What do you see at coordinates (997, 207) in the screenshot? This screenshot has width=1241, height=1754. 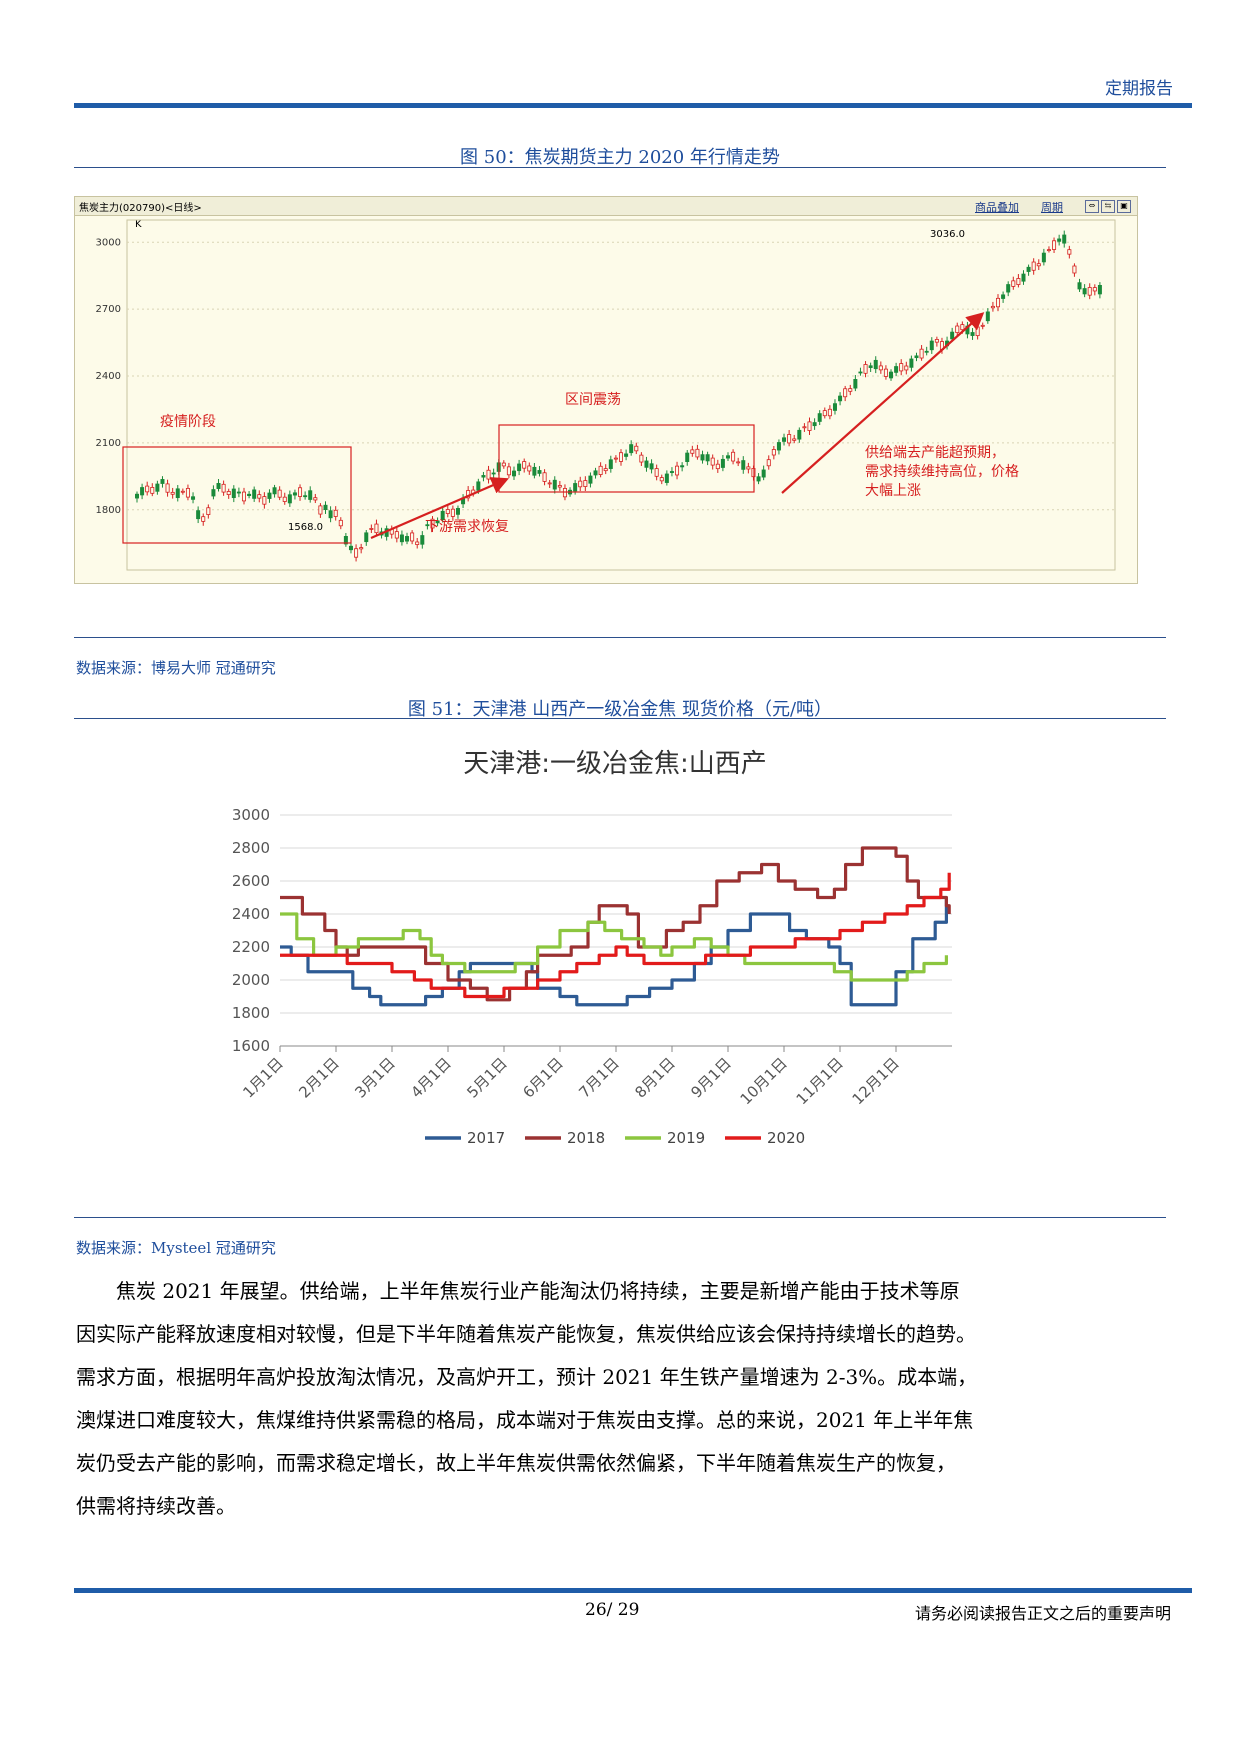 I see `overlay-commodity-link: 商品叠加` at bounding box center [997, 207].